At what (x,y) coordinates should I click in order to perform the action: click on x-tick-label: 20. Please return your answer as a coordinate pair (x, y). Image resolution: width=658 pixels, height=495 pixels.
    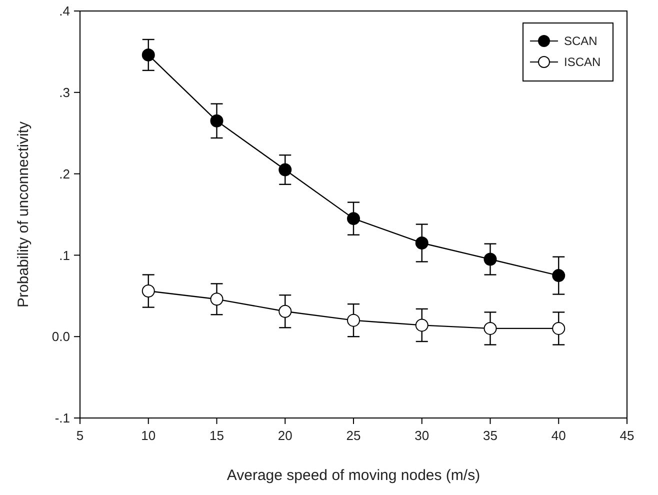
    Looking at the image, I should click on (285, 435).